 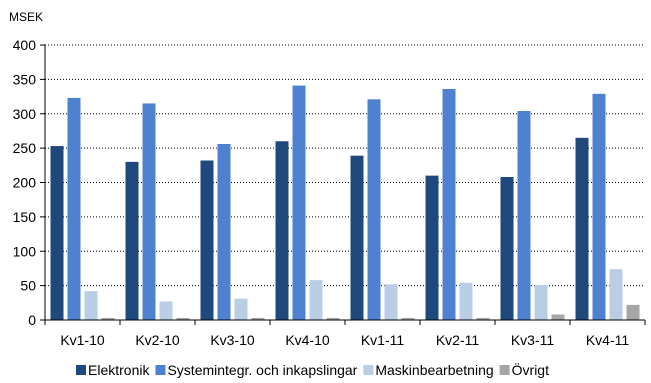 I want to click on x-tick-label: Kv1-10, so click(x=82, y=340).